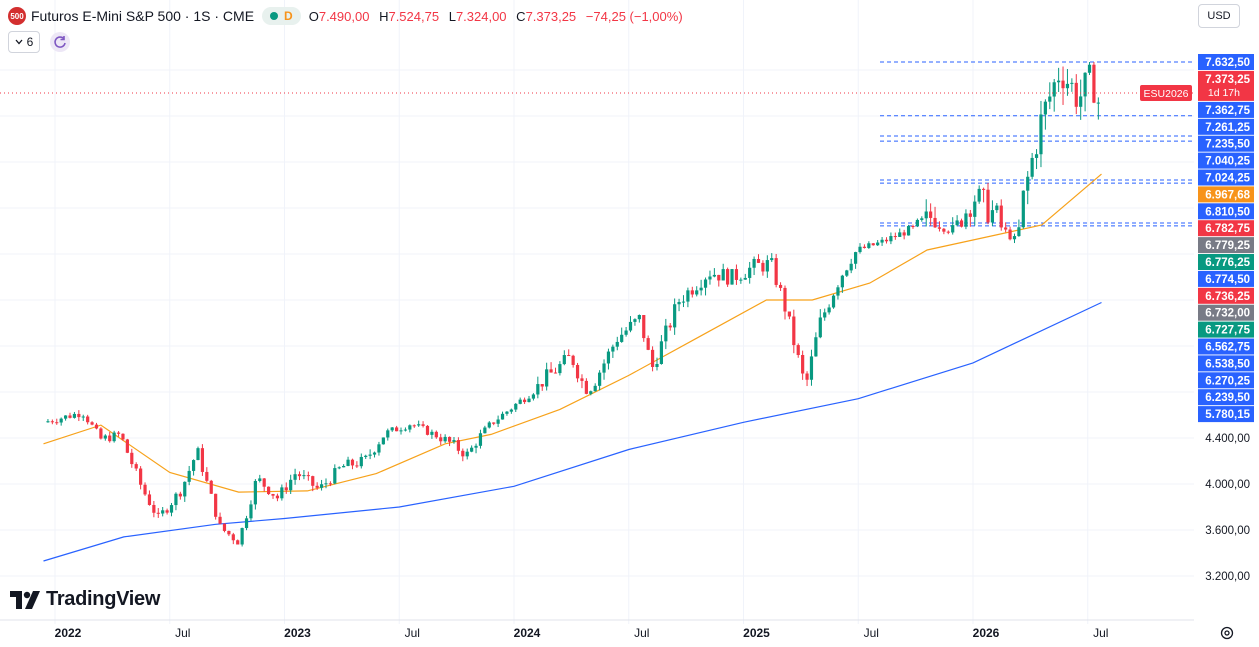 The height and width of the screenshot is (647, 1259). What do you see at coordinates (1219, 16) in the screenshot?
I see `currency-select: USD` at bounding box center [1219, 16].